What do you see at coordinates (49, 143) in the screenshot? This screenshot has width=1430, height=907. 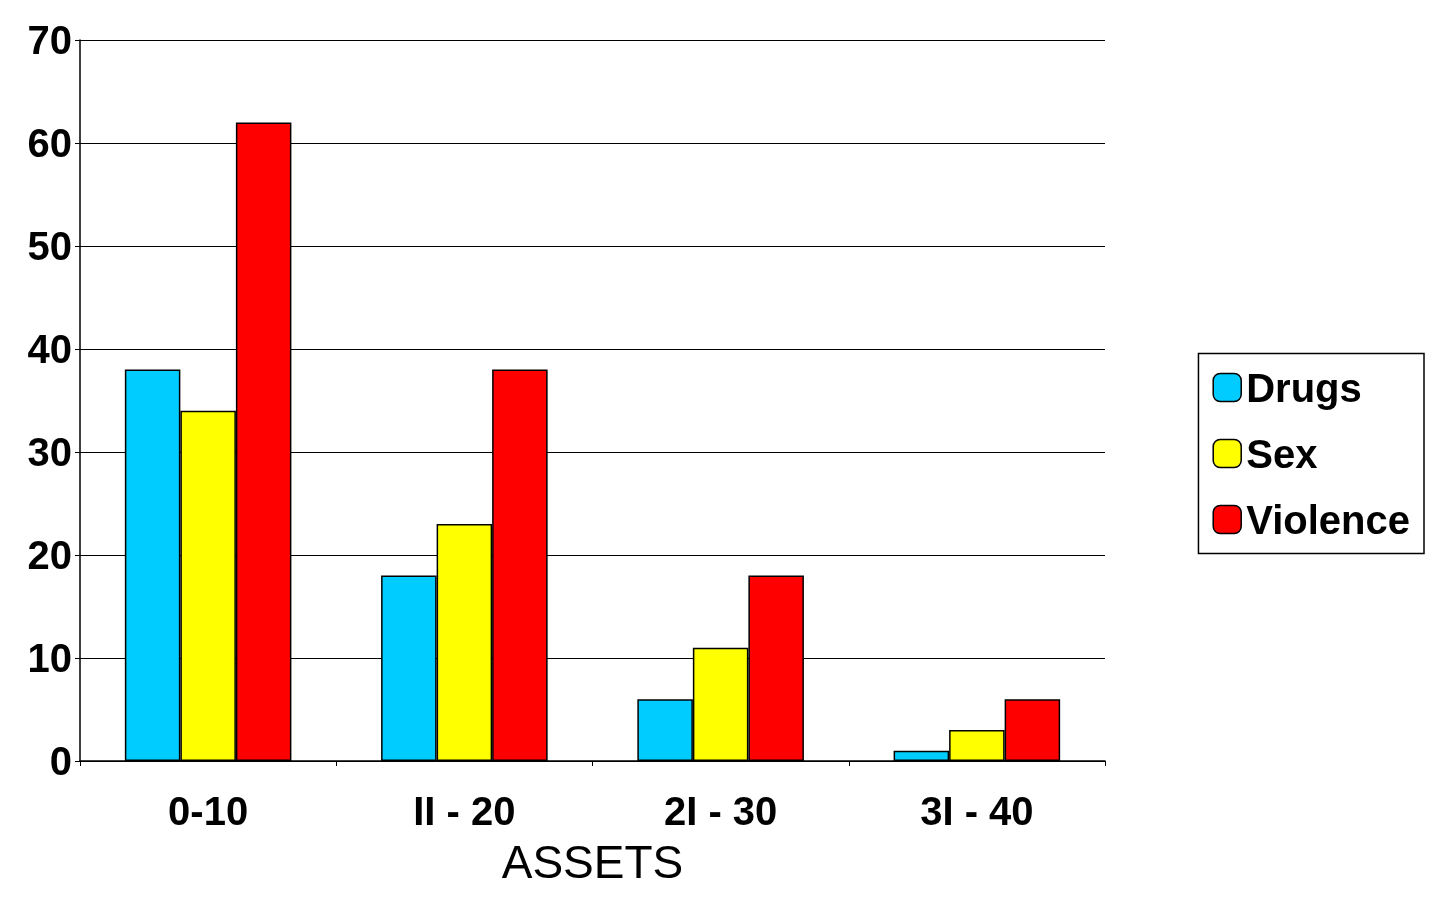 I see `y-tick-label: 60` at bounding box center [49, 143].